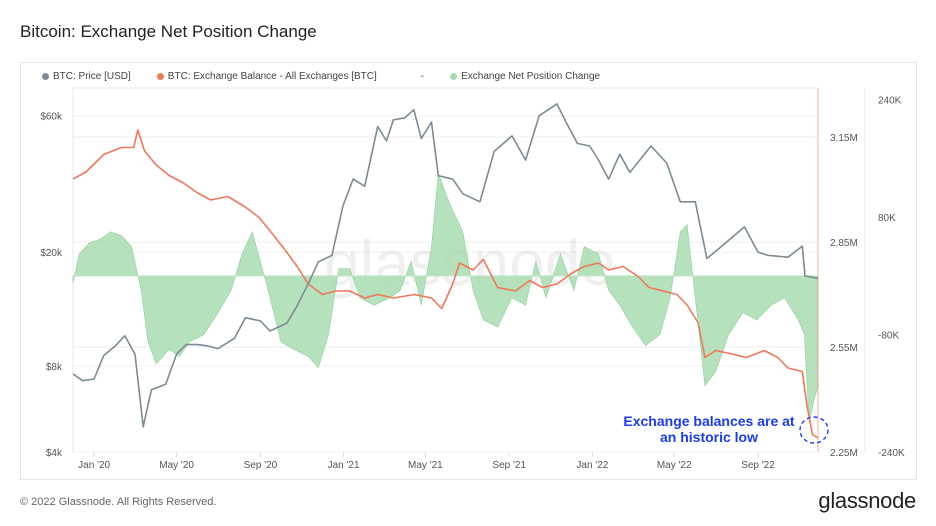 This screenshot has width=936, height=526. Describe the element at coordinates (844, 138) in the screenshot. I see `y-right-balance-tick-label: 3.15M` at that location.